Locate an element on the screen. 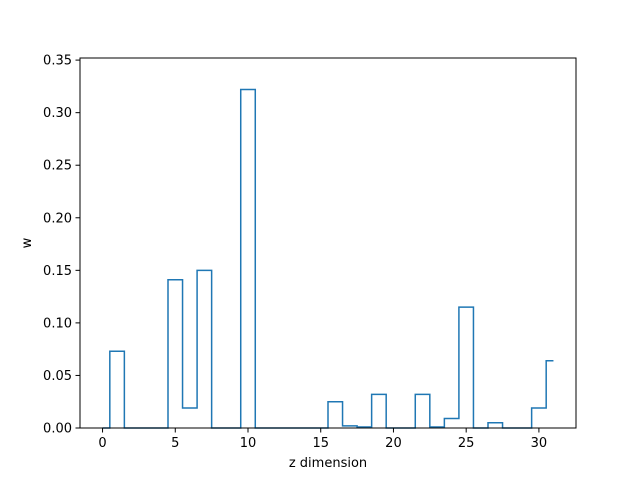 This screenshot has width=640, height=480. x-tick-label: 0 is located at coordinates (102, 443).